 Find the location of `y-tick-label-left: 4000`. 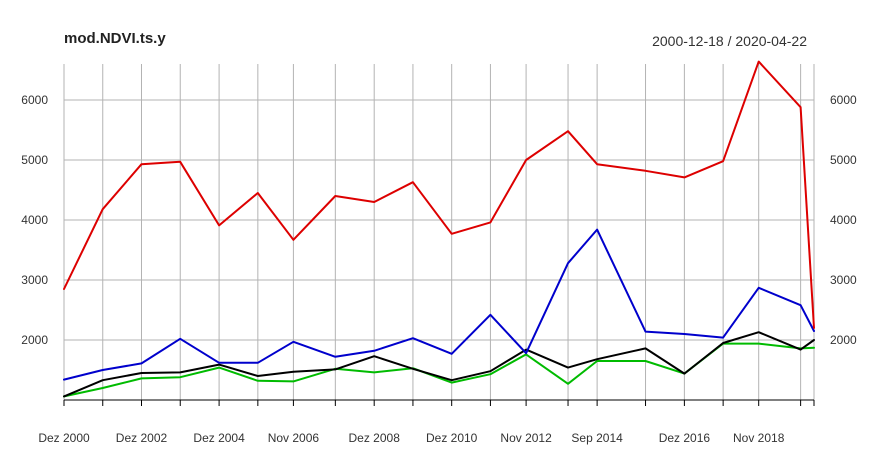

y-tick-label-left: 4000 is located at coordinates (34, 220).